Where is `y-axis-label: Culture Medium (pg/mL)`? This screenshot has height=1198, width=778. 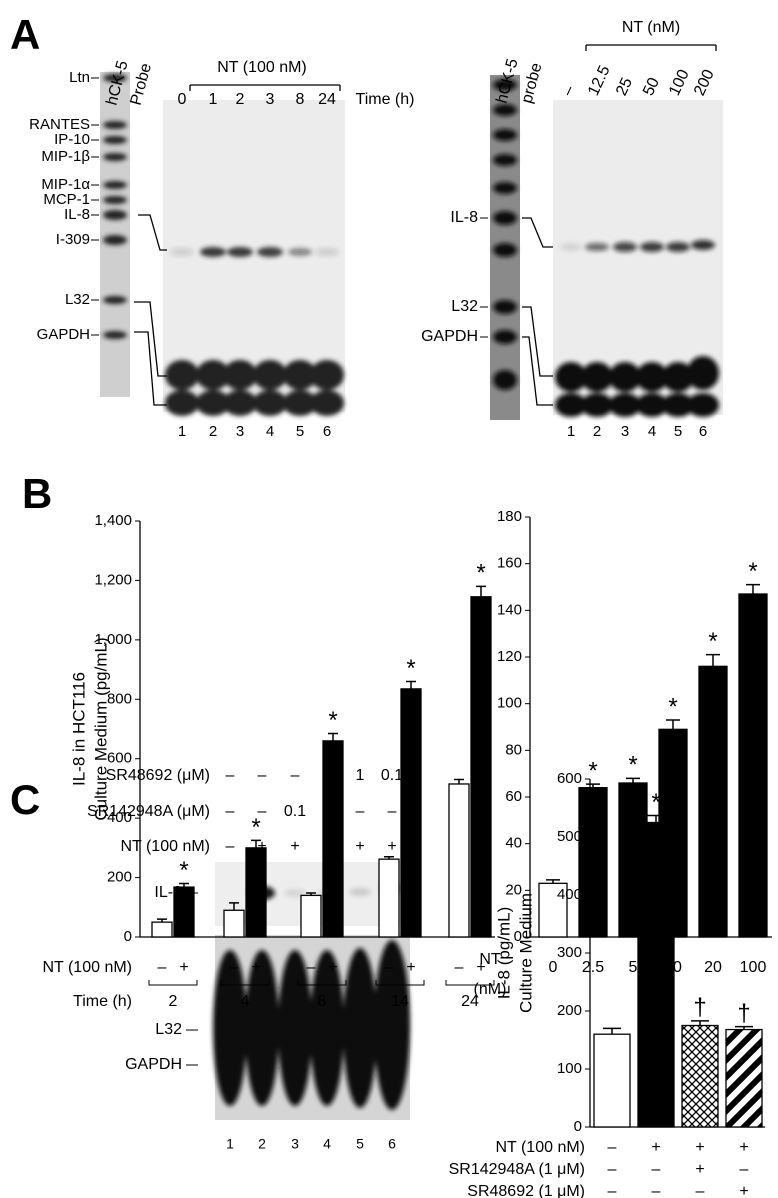 y-axis-label: Culture Medium (pg/mL) is located at coordinates (100, 728).